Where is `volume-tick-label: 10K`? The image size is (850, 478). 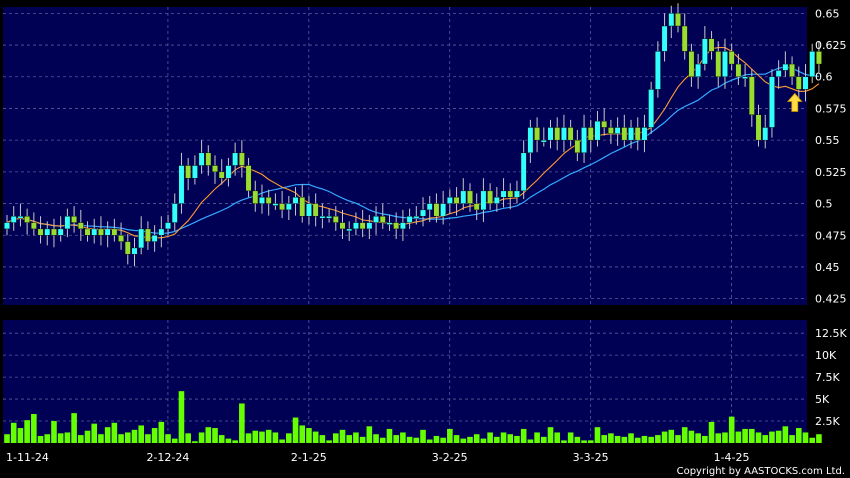
volume-tick-label: 10K is located at coordinates (826, 355).